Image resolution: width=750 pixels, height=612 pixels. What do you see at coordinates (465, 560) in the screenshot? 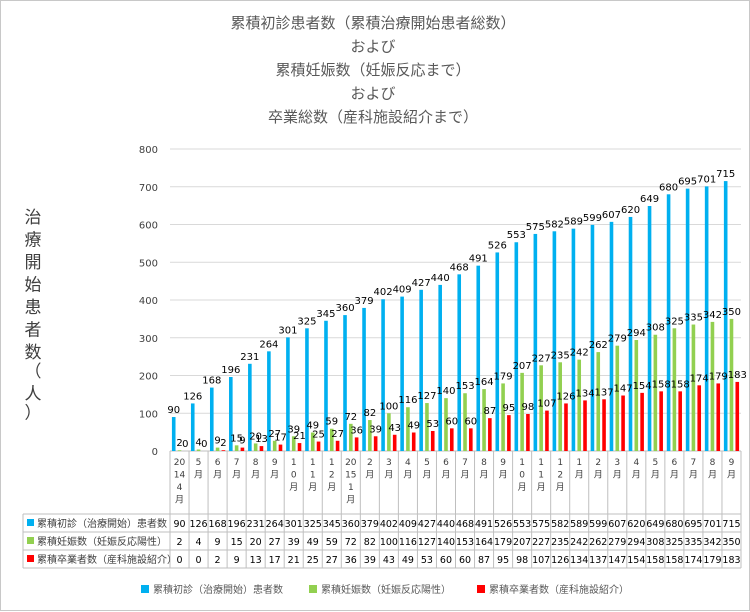
I see `table-cell-series3: 60` at bounding box center [465, 560].